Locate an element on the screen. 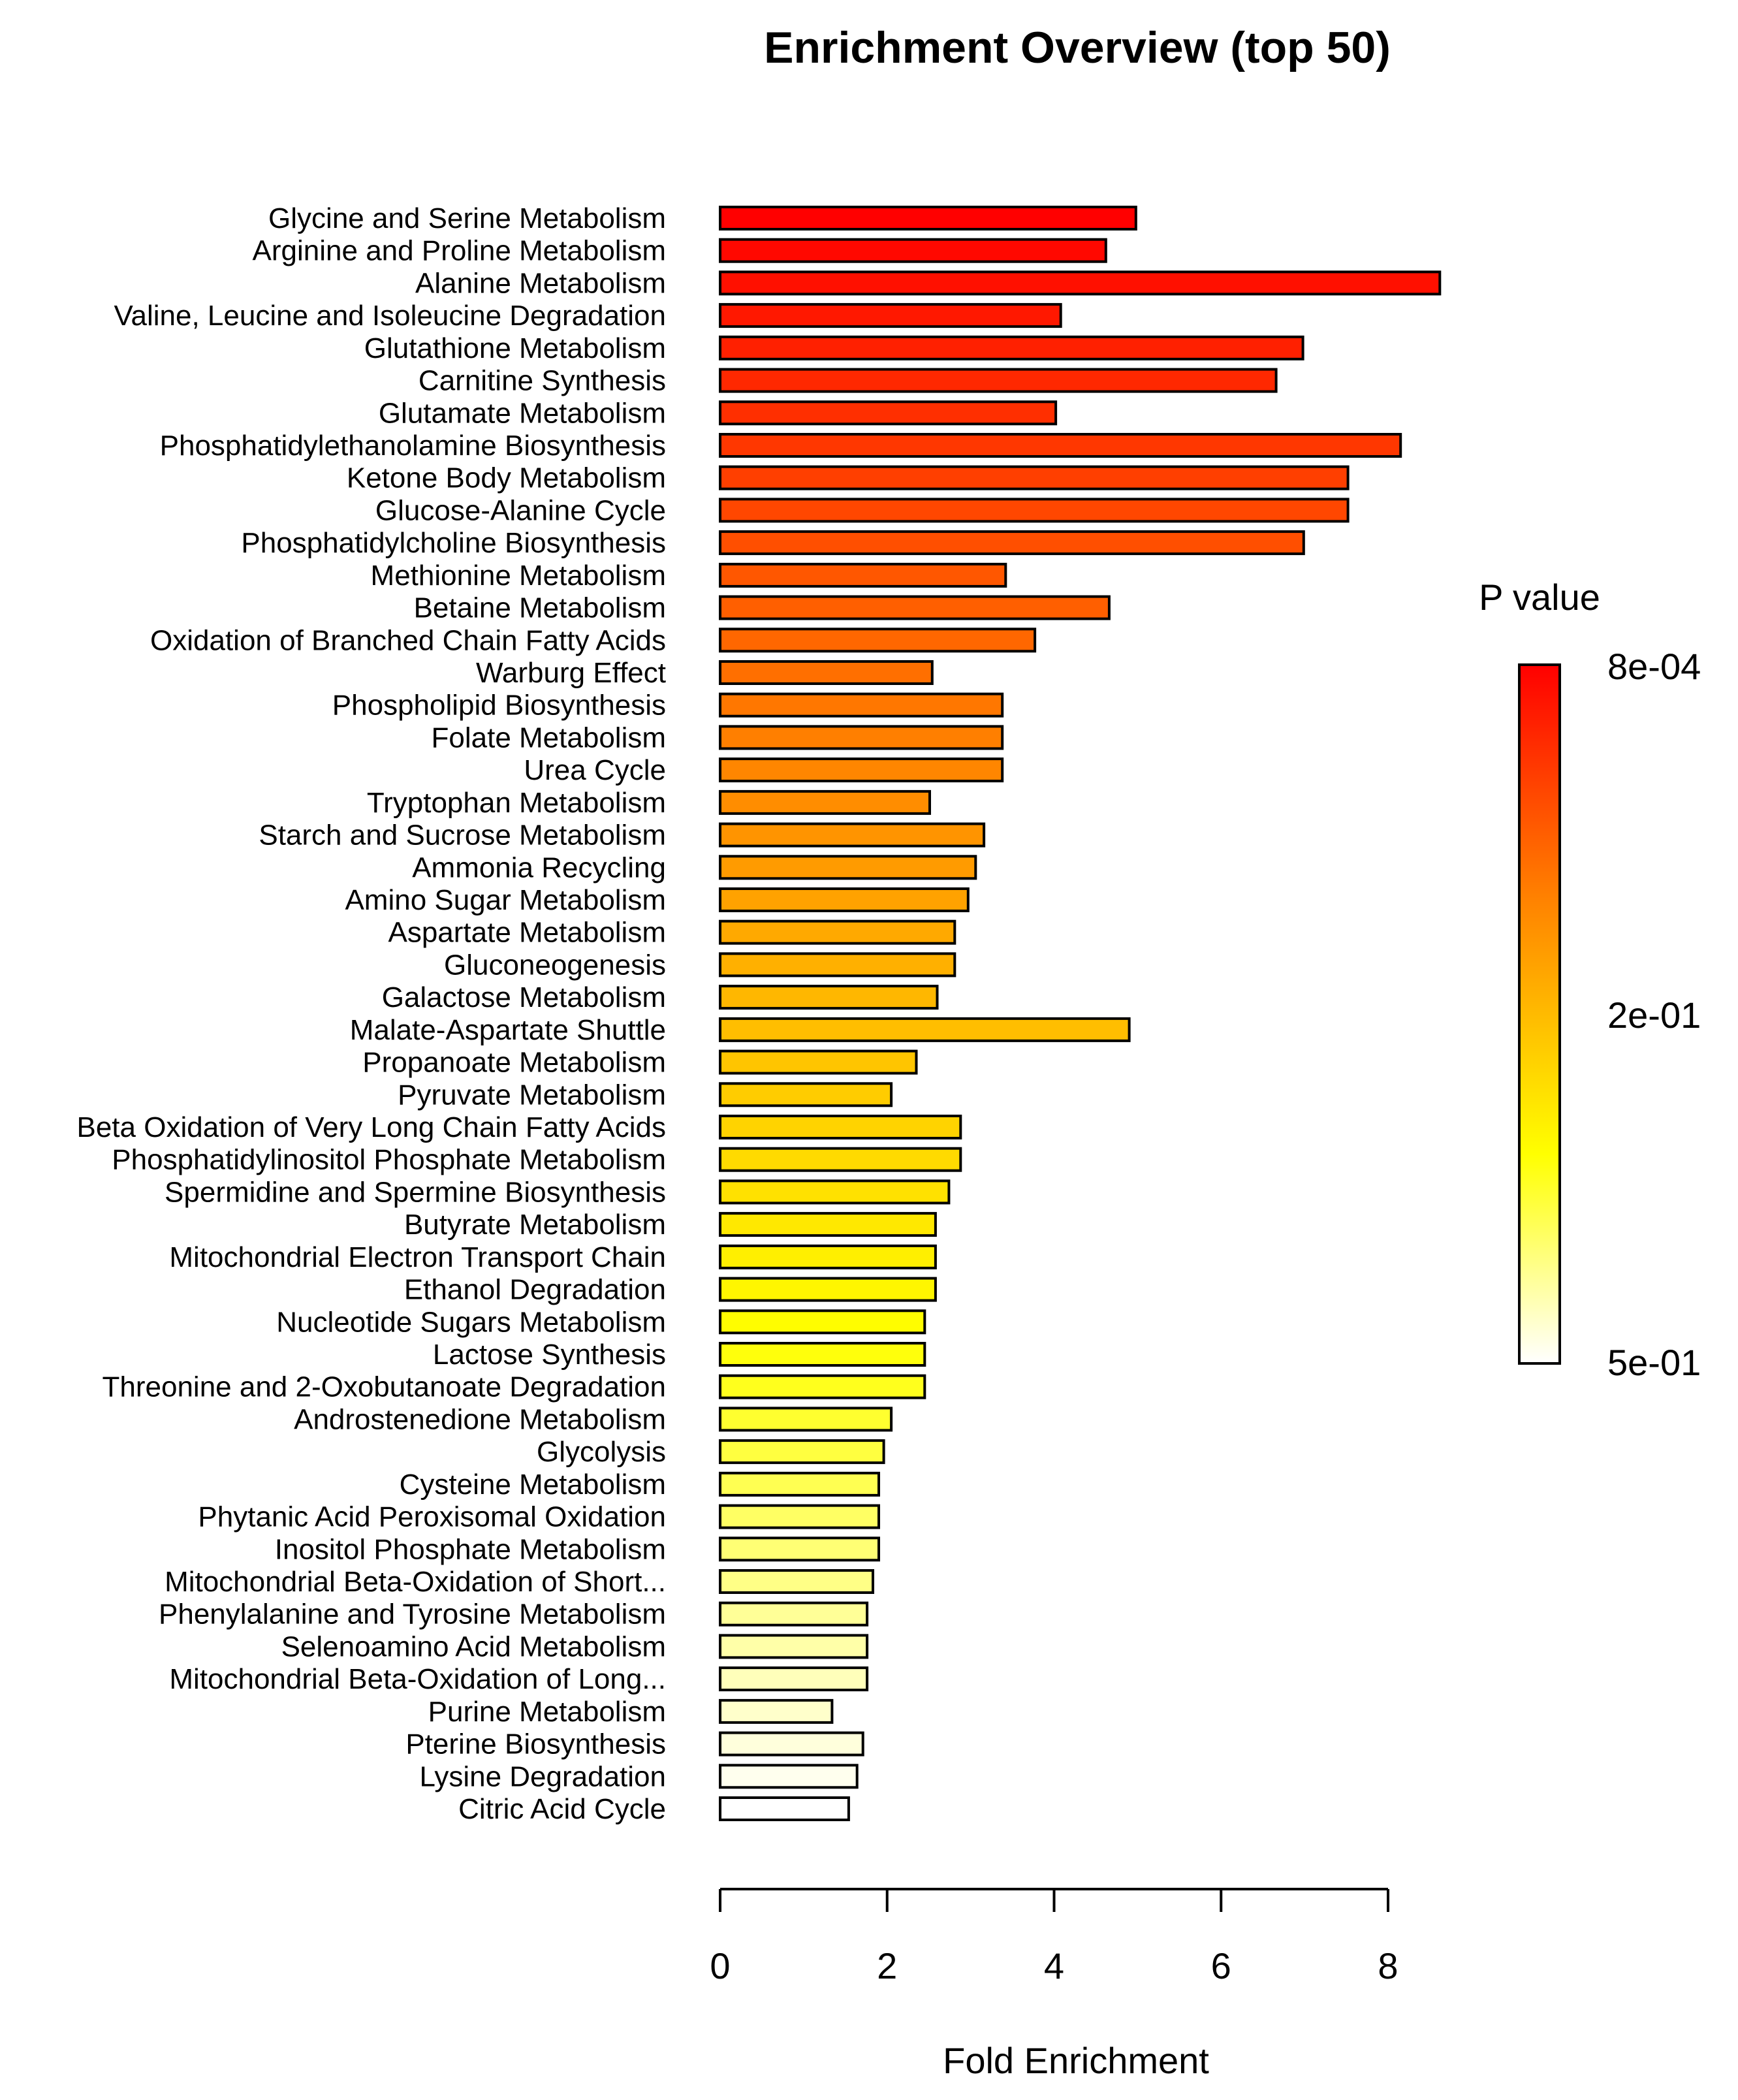 The image size is (1738, 2100). category-label: Butyrate Metabolism is located at coordinates (535, 1225).